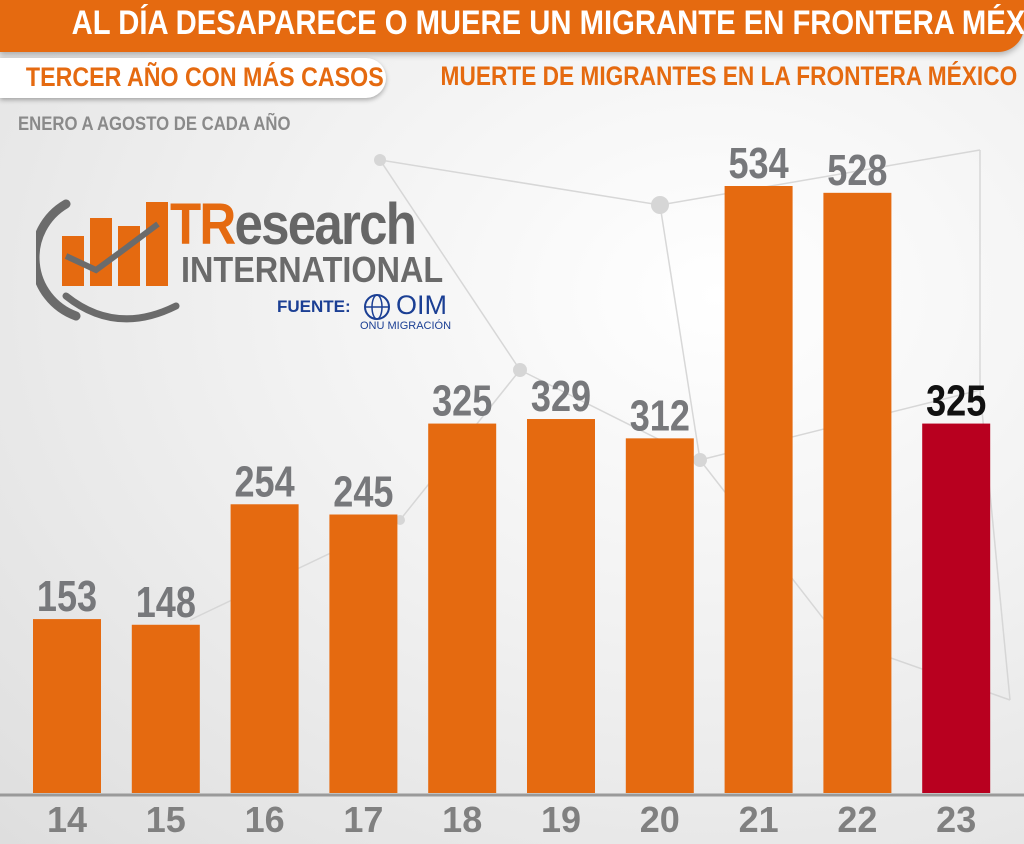  I want to click on source-org: OIM, so click(421, 305).